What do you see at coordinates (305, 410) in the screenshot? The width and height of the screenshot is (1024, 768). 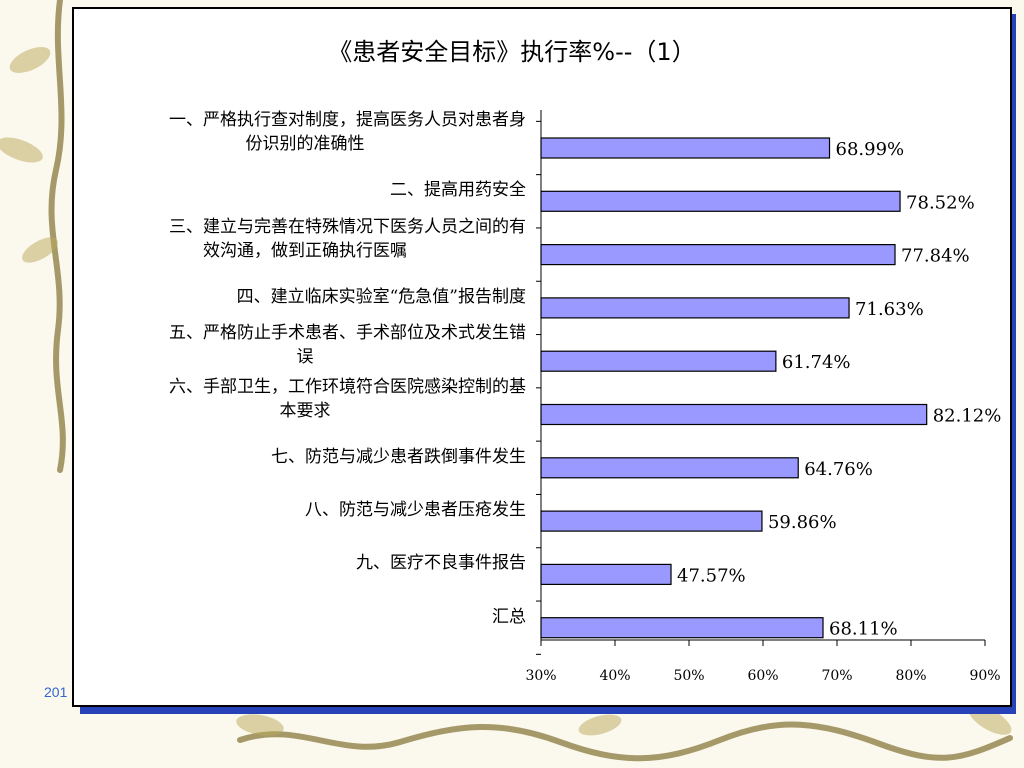 I see `category-label-line: 本要求` at bounding box center [305, 410].